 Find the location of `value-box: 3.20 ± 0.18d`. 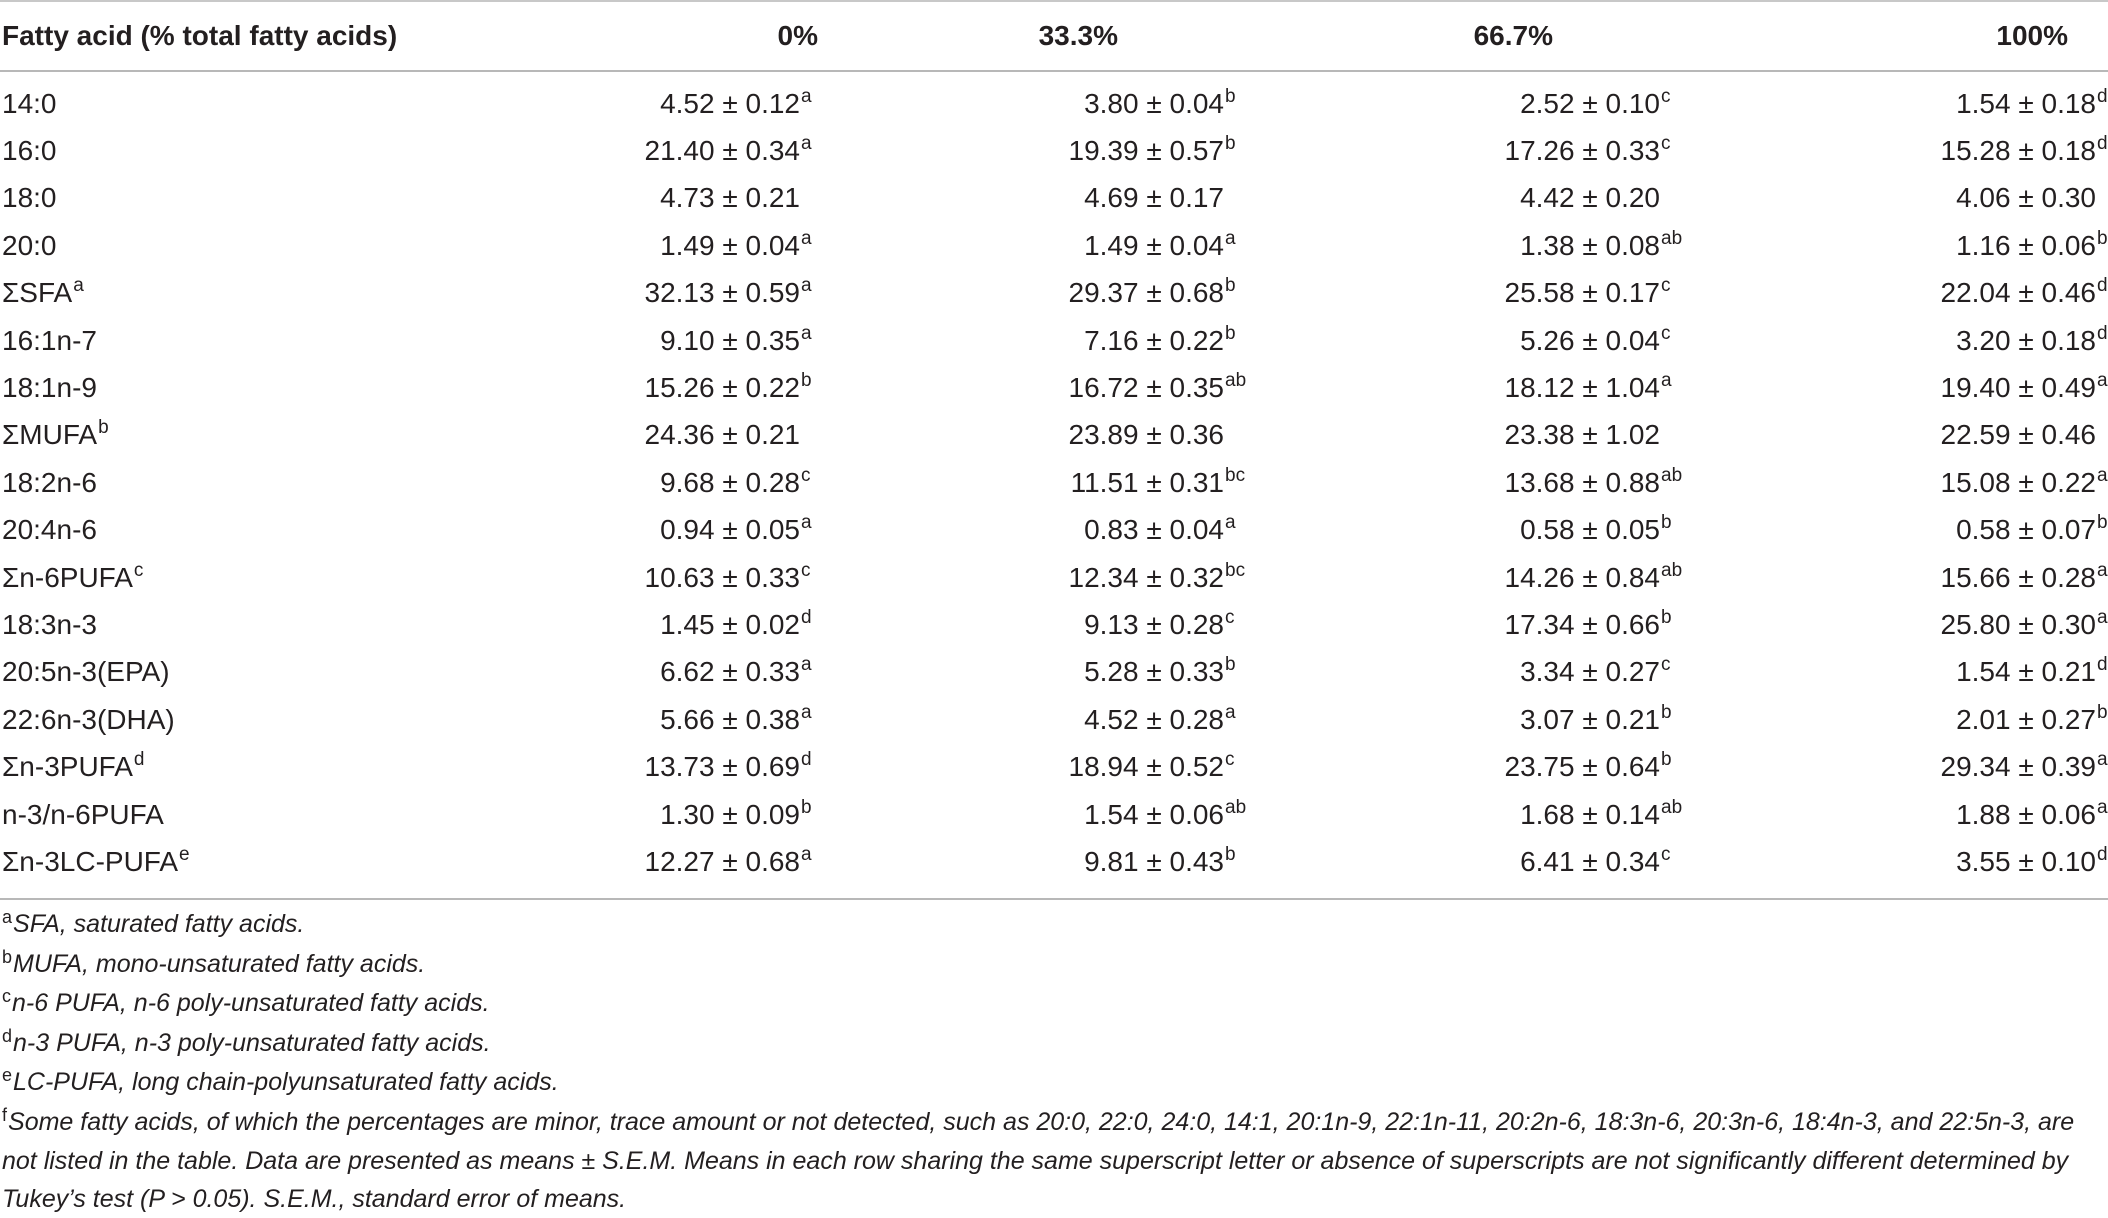

value-box: 3.20 ± 0.18d is located at coordinates (2026, 341).